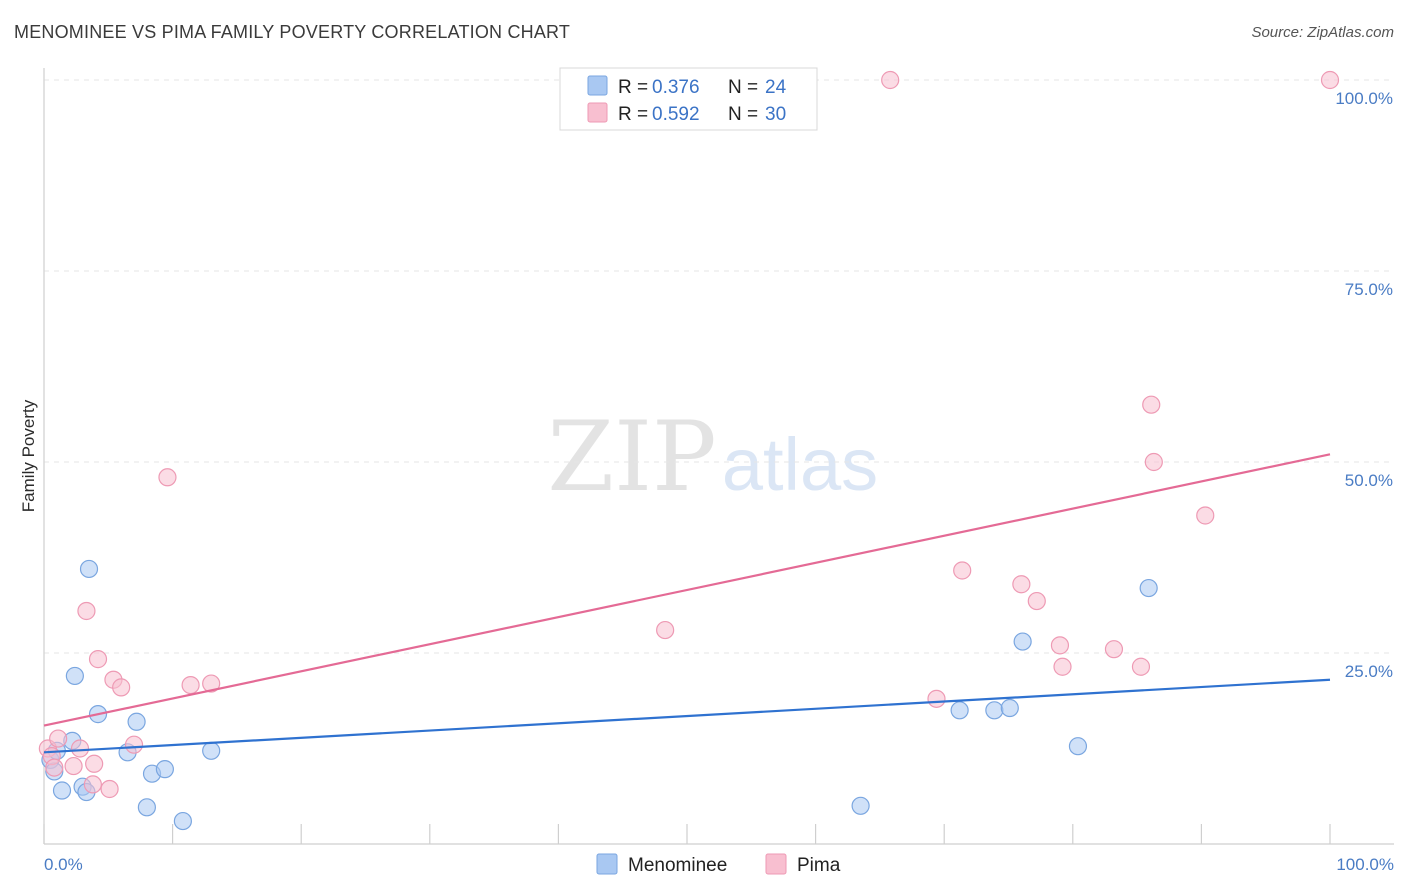  What do you see at coordinates (1369, 289) in the screenshot?
I see `y-tick-label-75: 75.0%` at bounding box center [1369, 289].